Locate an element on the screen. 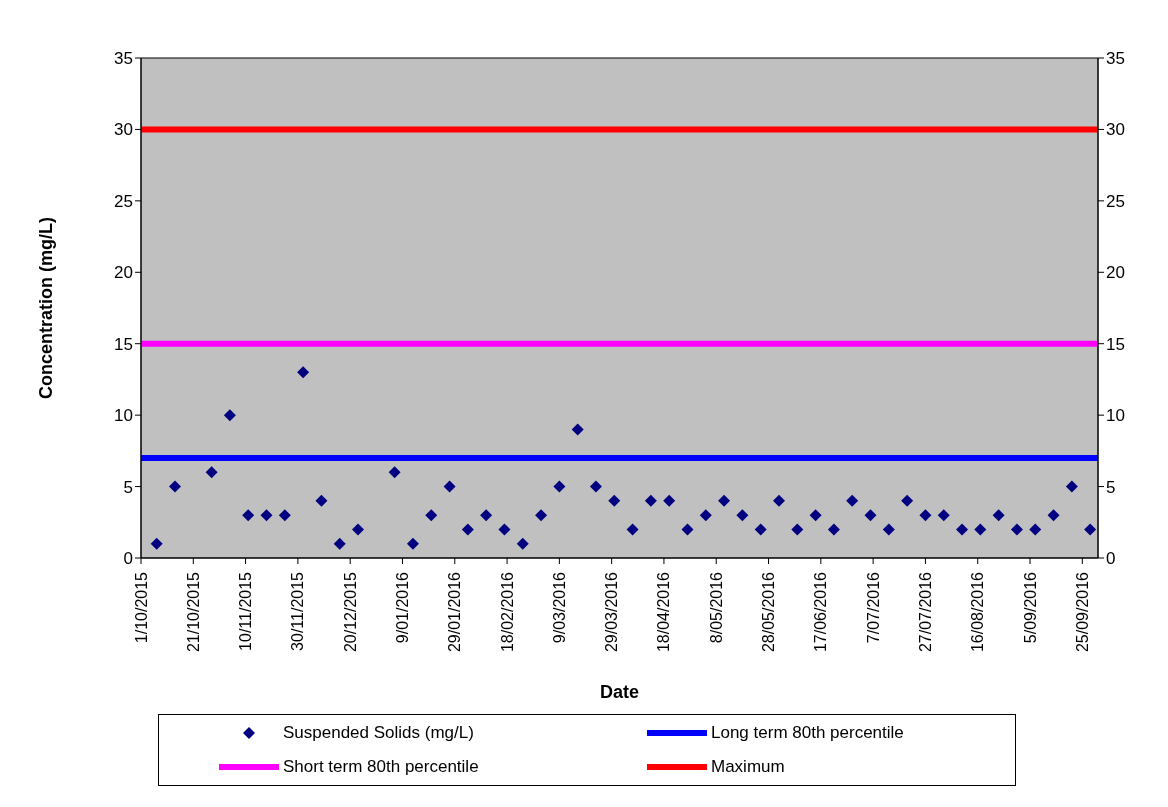 This screenshot has height=807, width=1168. y2-tick-label: 25 is located at coordinates (1115, 201).